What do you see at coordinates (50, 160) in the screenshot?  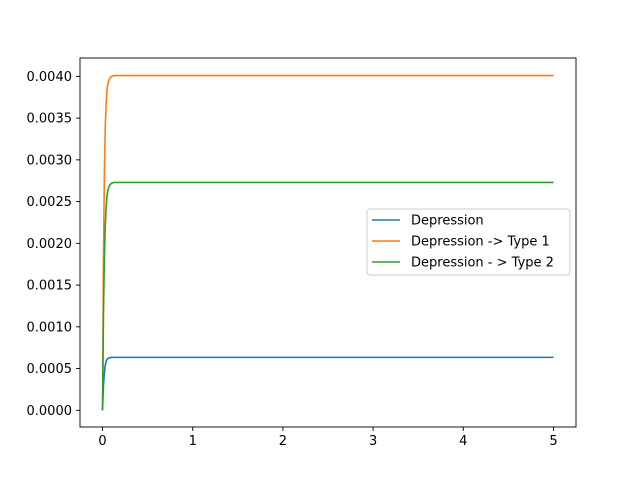 I see `y-tick-label-6: 0.0030` at bounding box center [50, 160].